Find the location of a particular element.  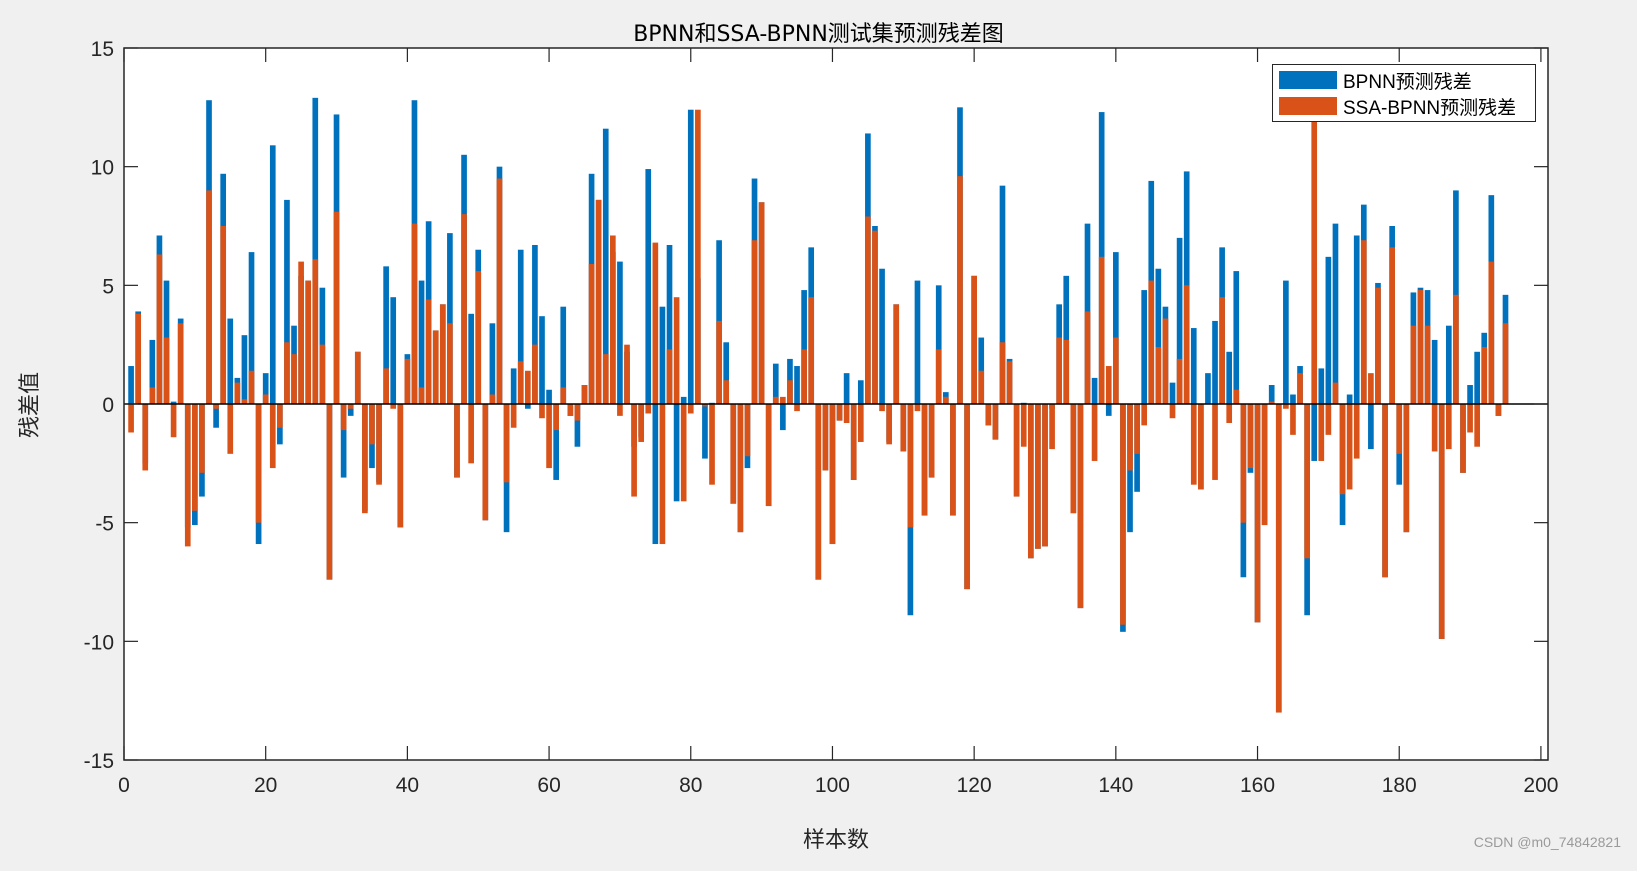

legend-item-bpnn: BPNN预测残差 is located at coordinates (1375, 81).